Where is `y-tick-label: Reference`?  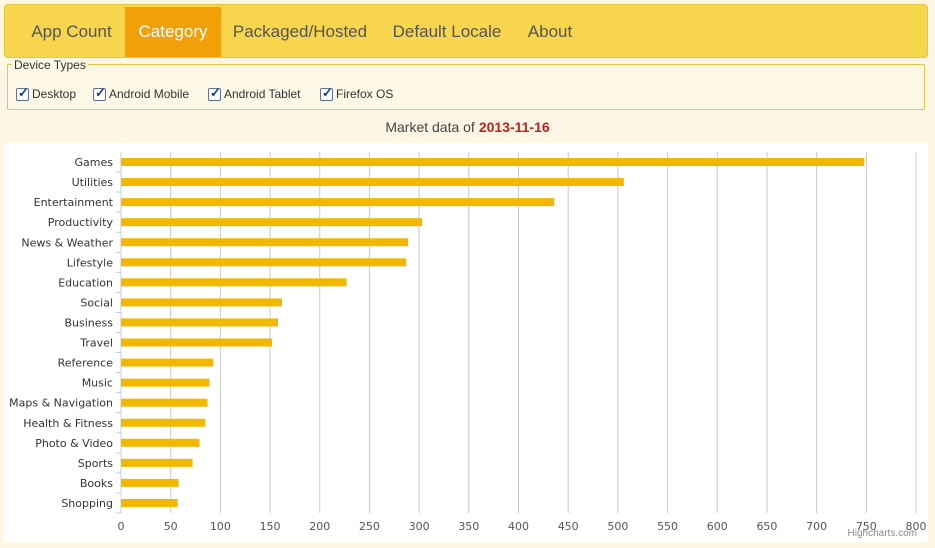
y-tick-label: Reference is located at coordinates (86, 363).